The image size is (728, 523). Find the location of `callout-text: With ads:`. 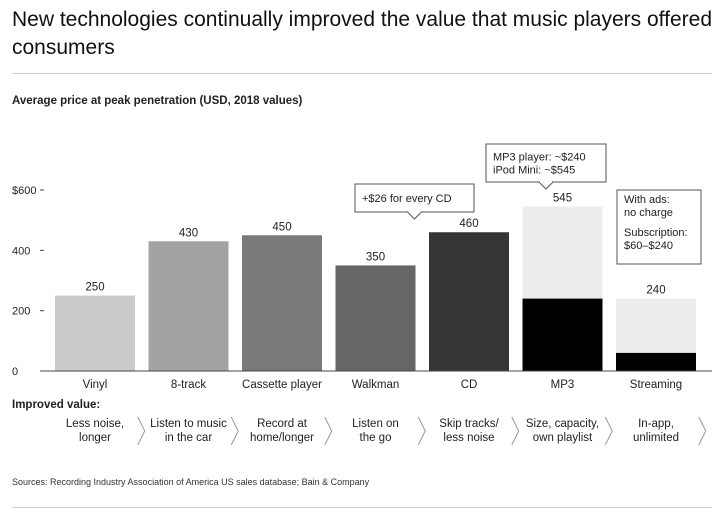

callout-text: With ads: is located at coordinates (647, 200).